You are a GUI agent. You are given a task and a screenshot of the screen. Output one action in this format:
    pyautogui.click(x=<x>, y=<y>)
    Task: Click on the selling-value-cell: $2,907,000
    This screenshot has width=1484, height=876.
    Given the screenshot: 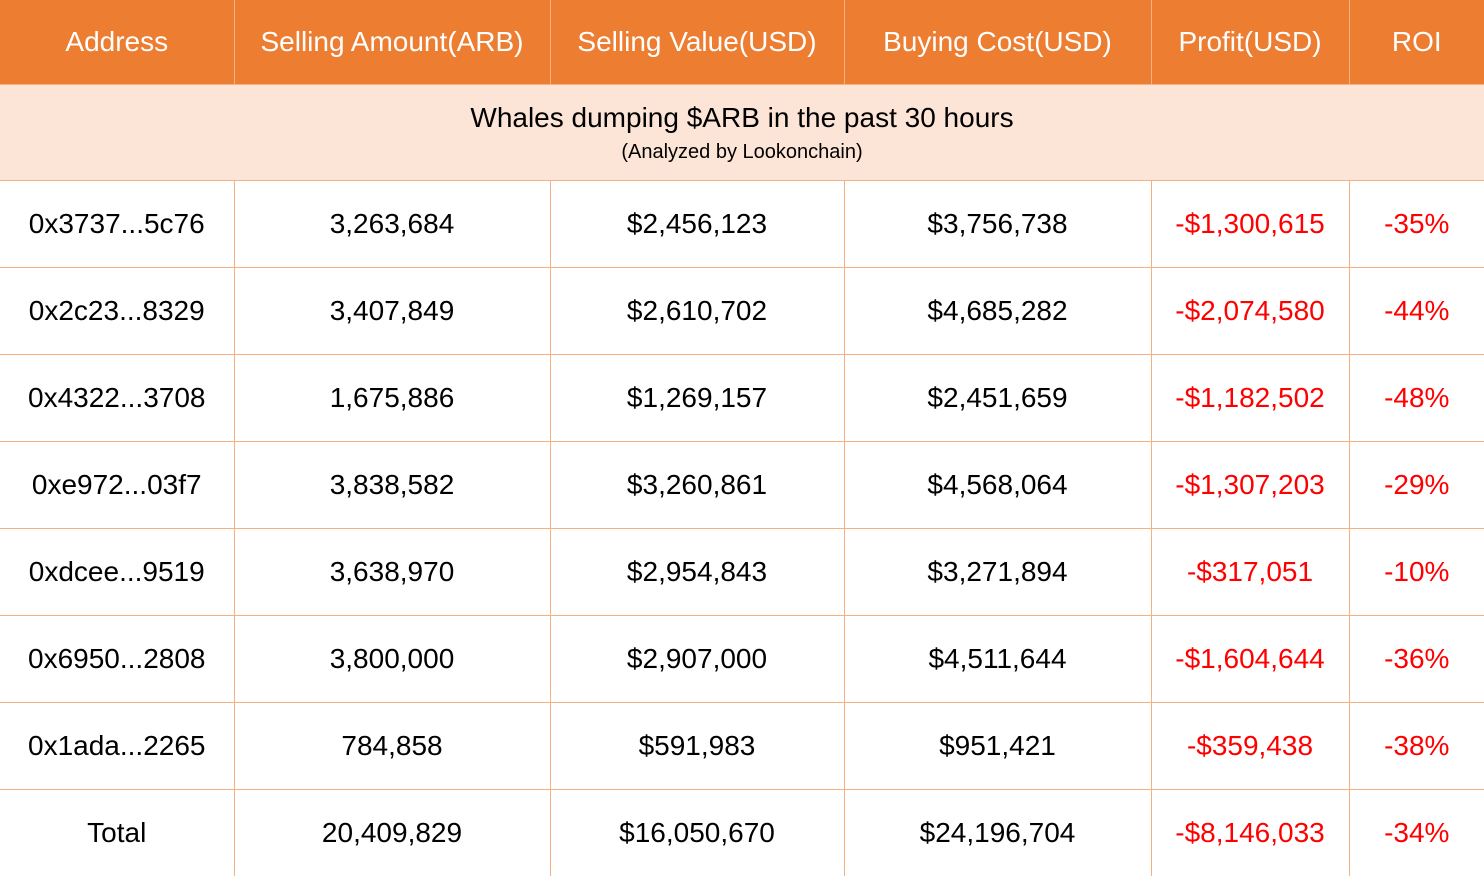 What is the action you would take?
    pyautogui.click(x=697, y=659)
    